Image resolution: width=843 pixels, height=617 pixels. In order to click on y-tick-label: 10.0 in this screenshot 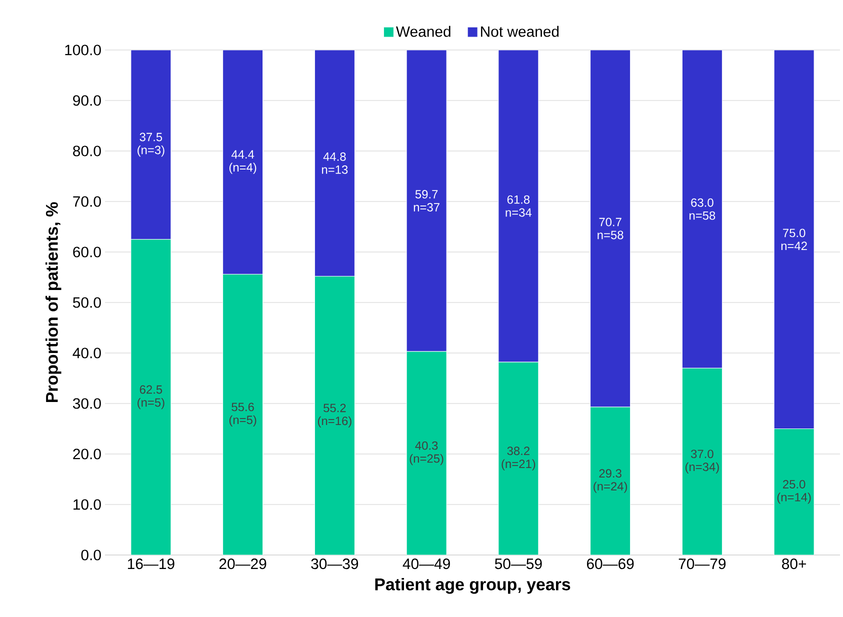, I will do `click(87, 504)`.